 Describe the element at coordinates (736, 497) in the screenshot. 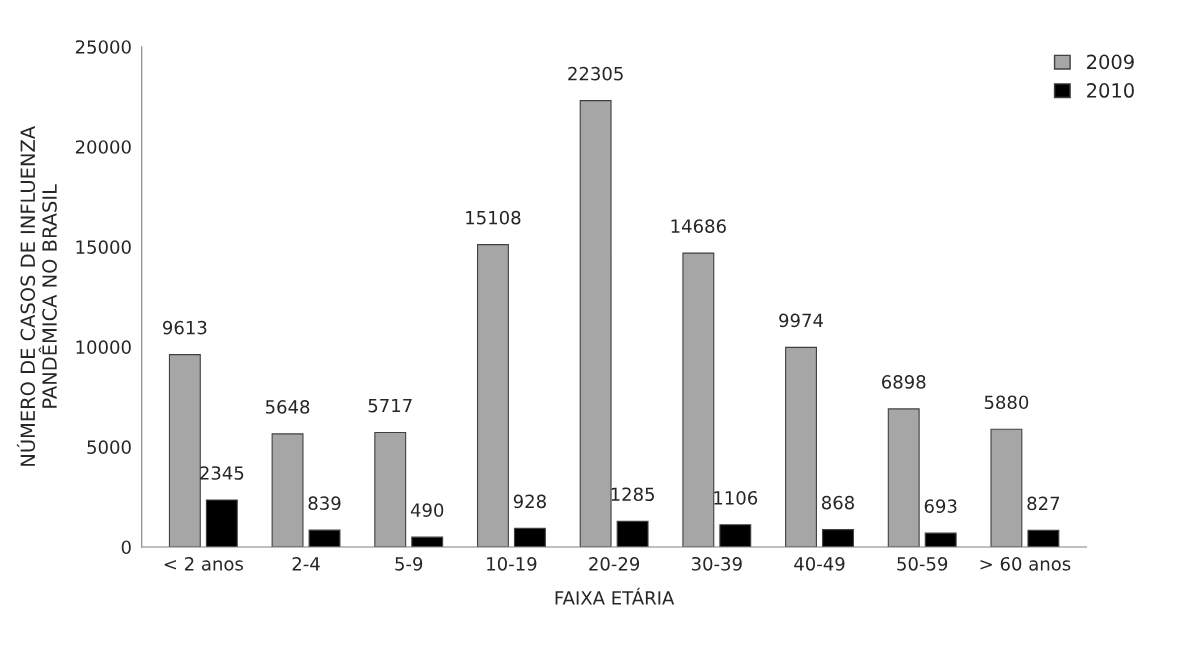

I see `data-label: 1106` at that location.